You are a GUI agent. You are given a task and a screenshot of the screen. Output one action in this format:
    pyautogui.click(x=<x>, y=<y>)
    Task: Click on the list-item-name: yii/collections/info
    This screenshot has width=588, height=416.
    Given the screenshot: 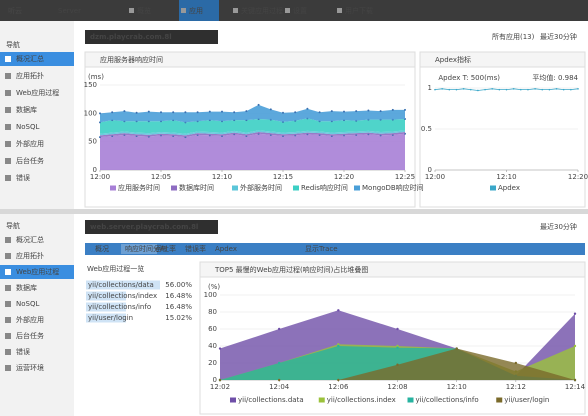 What is the action you would take?
    pyautogui.click(x=119, y=307)
    